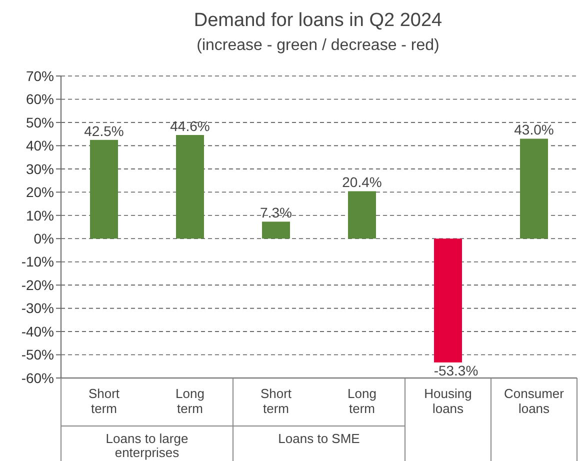 Image resolution: width=580 pixels, height=461 pixels. What do you see at coordinates (40, 99) in the screenshot?
I see `y-tick-label: 60%` at bounding box center [40, 99].